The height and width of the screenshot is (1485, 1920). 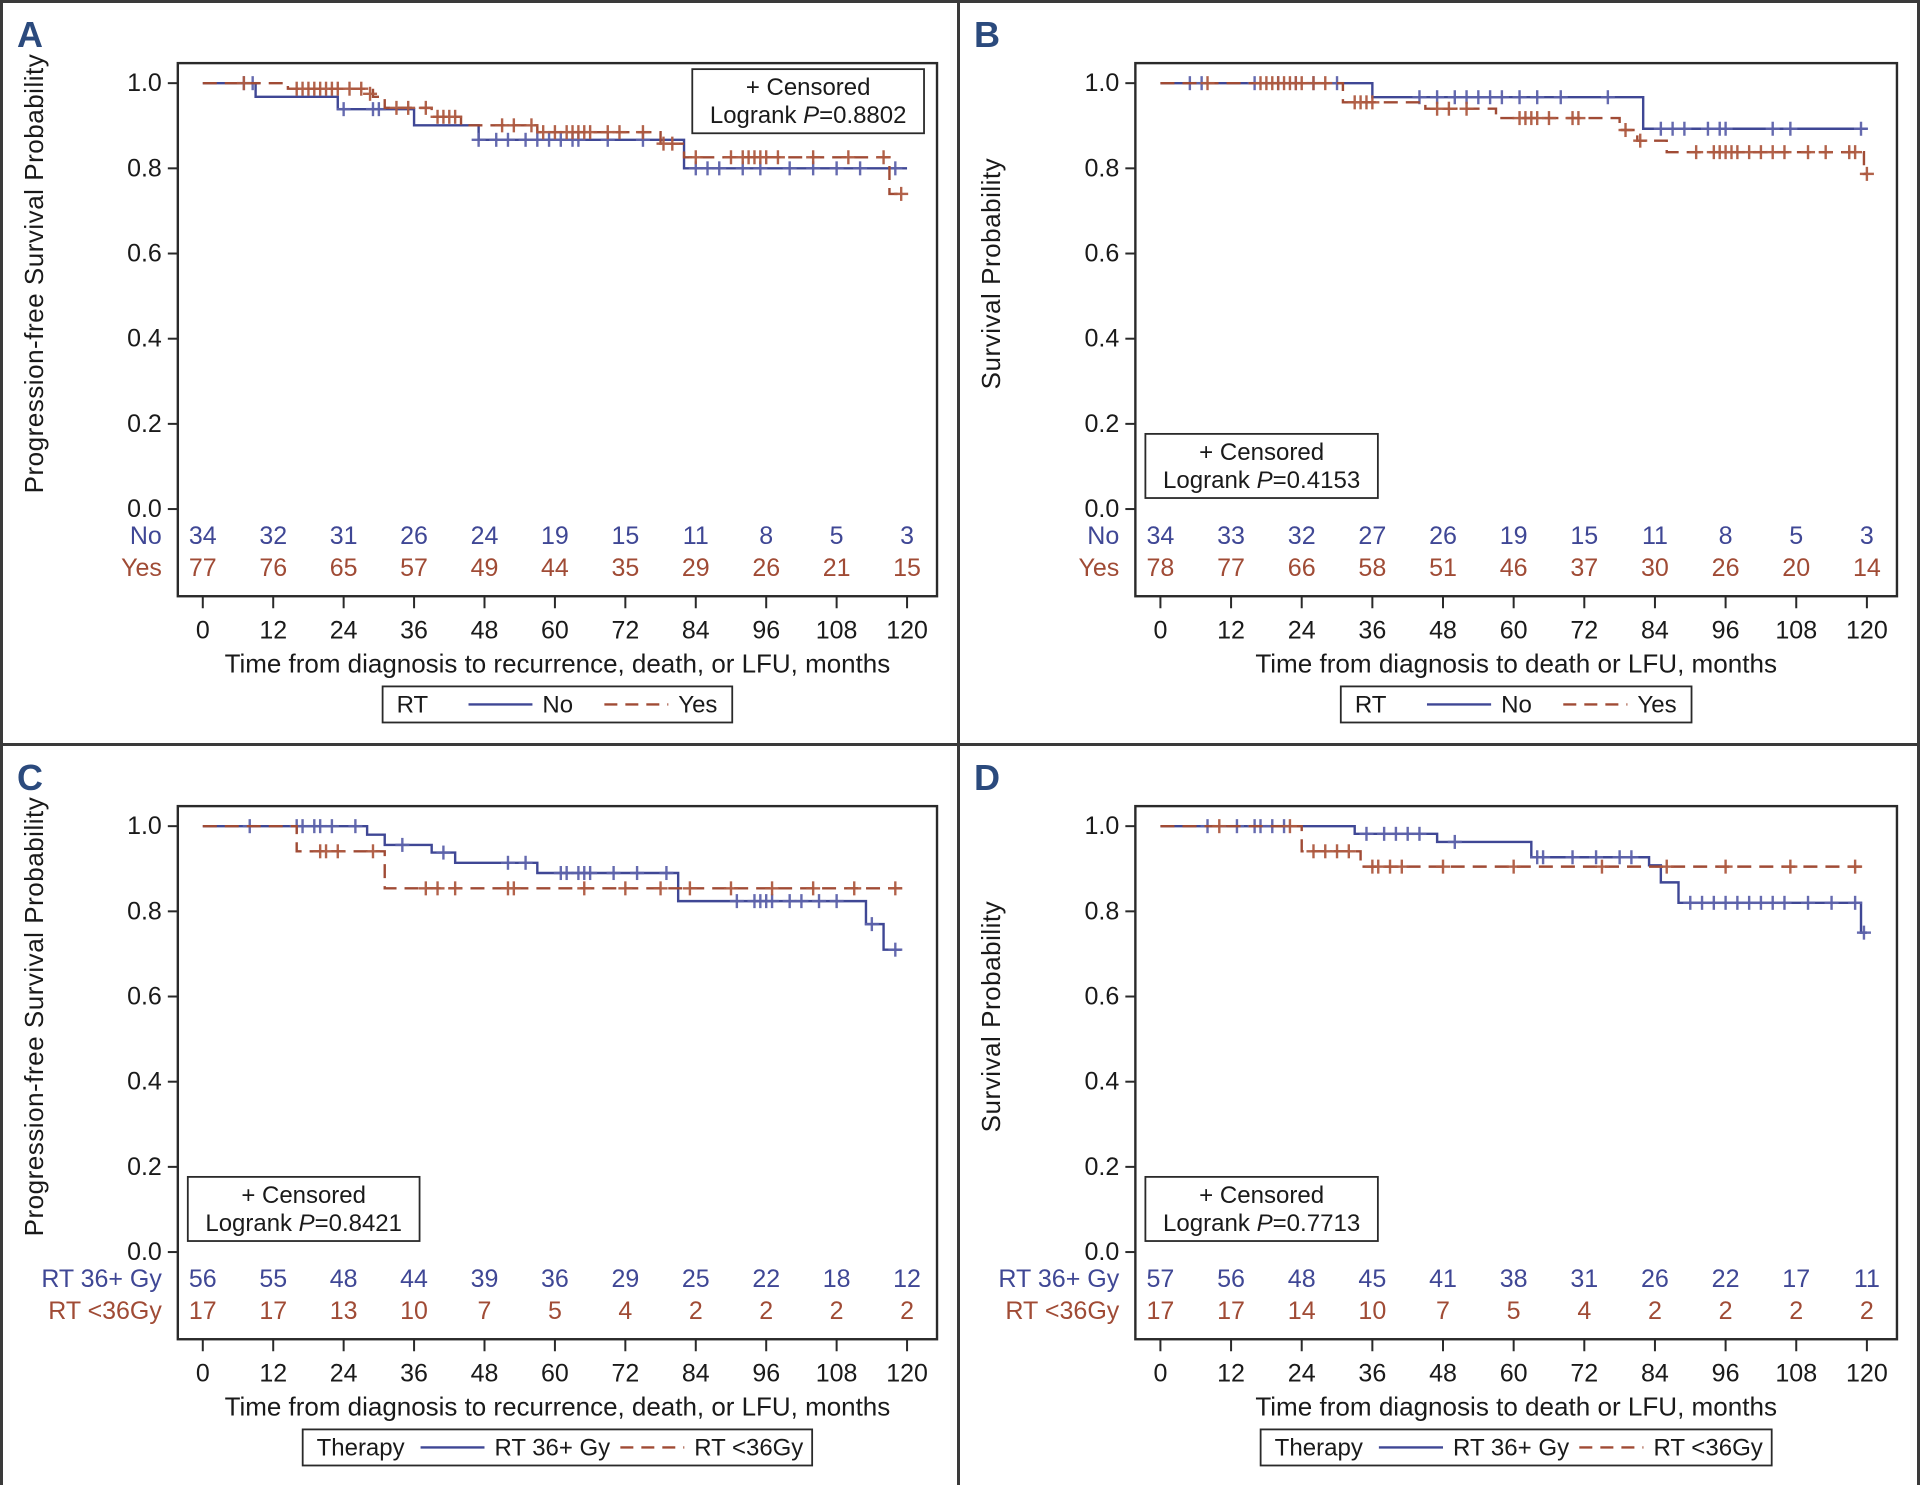 I want to click on at-risk-count: 29, so click(x=696, y=568).